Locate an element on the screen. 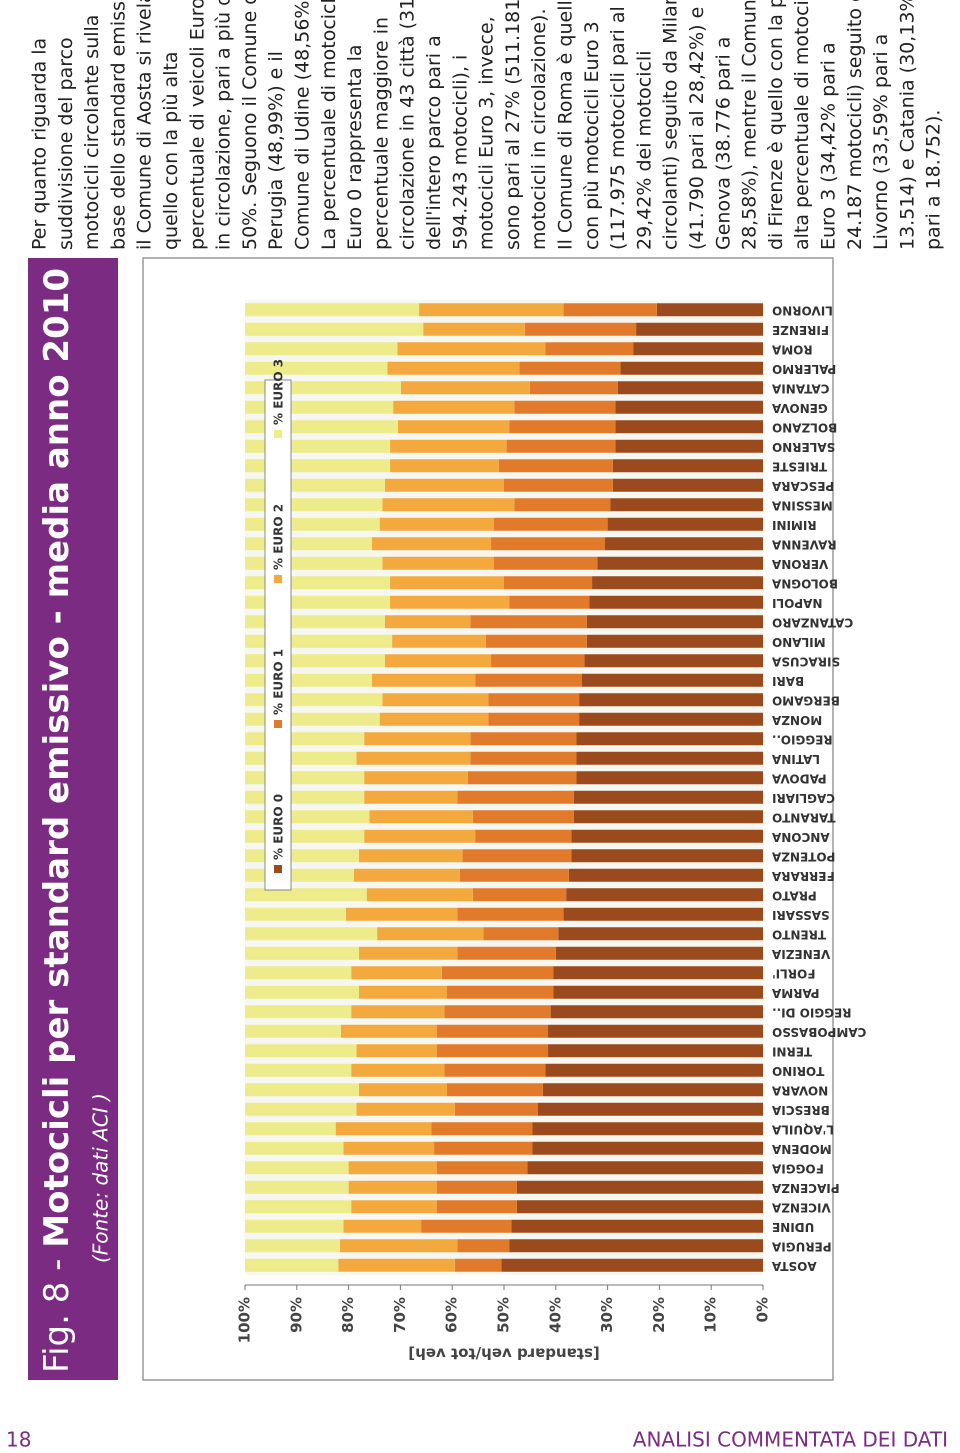 Image resolution: width=960 pixels, height=1453 pixels. legend-label: % EURO 3 is located at coordinates (279, 392).